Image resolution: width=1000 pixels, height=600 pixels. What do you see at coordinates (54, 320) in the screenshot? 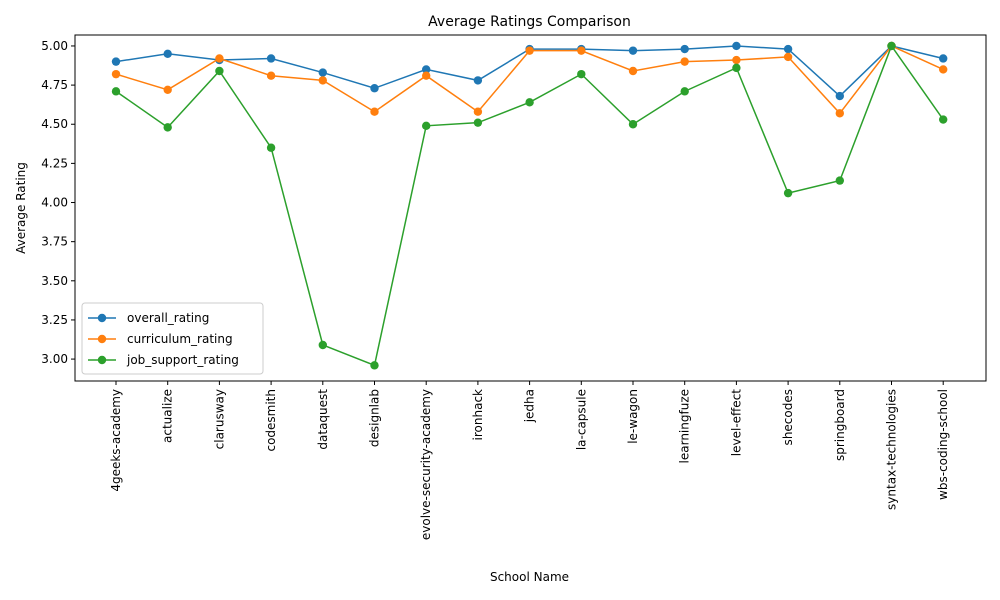
I see `y-tick-label: 3.25` at bounding box center [54, 320].